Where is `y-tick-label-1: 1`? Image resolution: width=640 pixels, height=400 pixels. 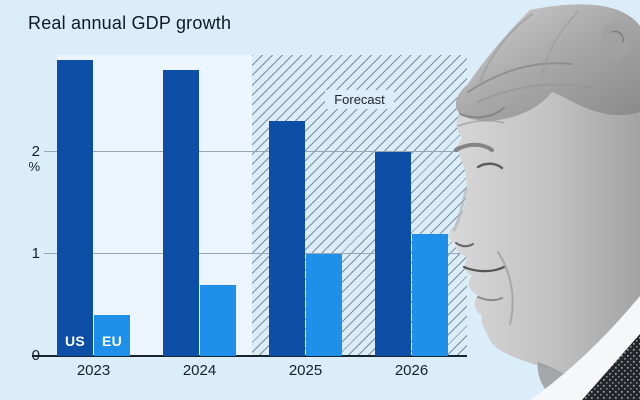
y-tick-label-1: 1 is located at coordinates (35, 253).